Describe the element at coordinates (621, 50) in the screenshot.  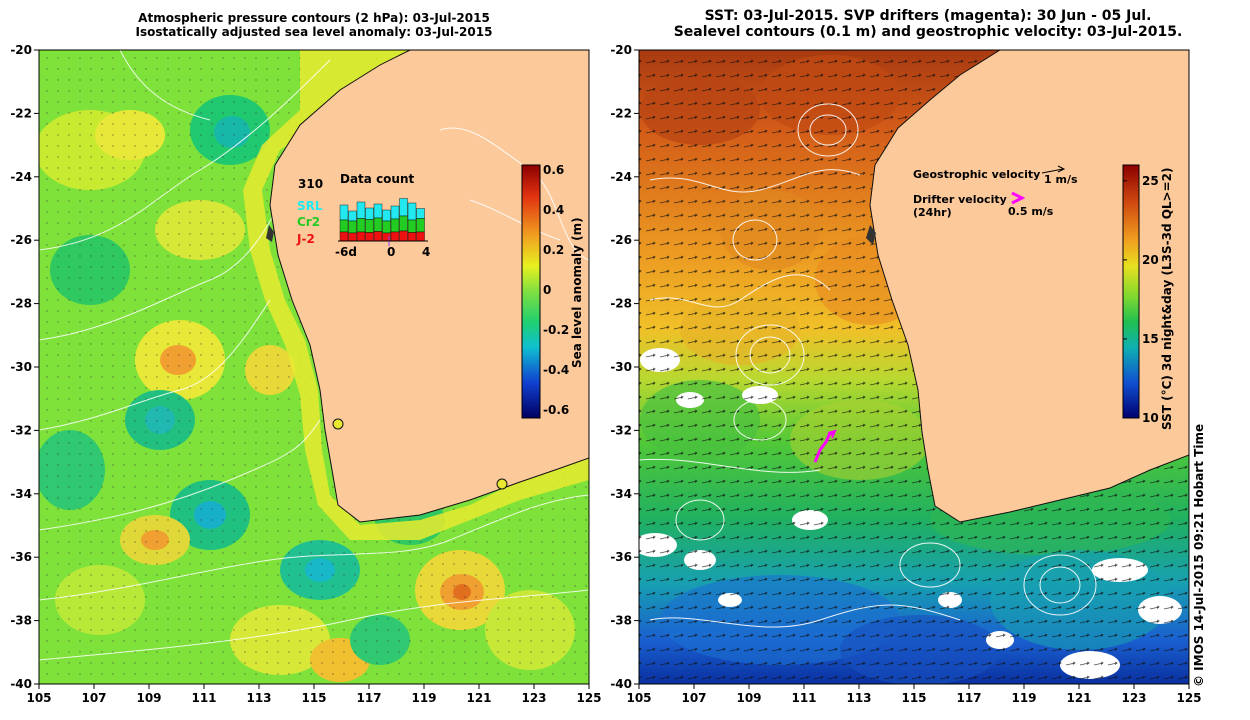
I see `right-ytick-label: -20` at that location.